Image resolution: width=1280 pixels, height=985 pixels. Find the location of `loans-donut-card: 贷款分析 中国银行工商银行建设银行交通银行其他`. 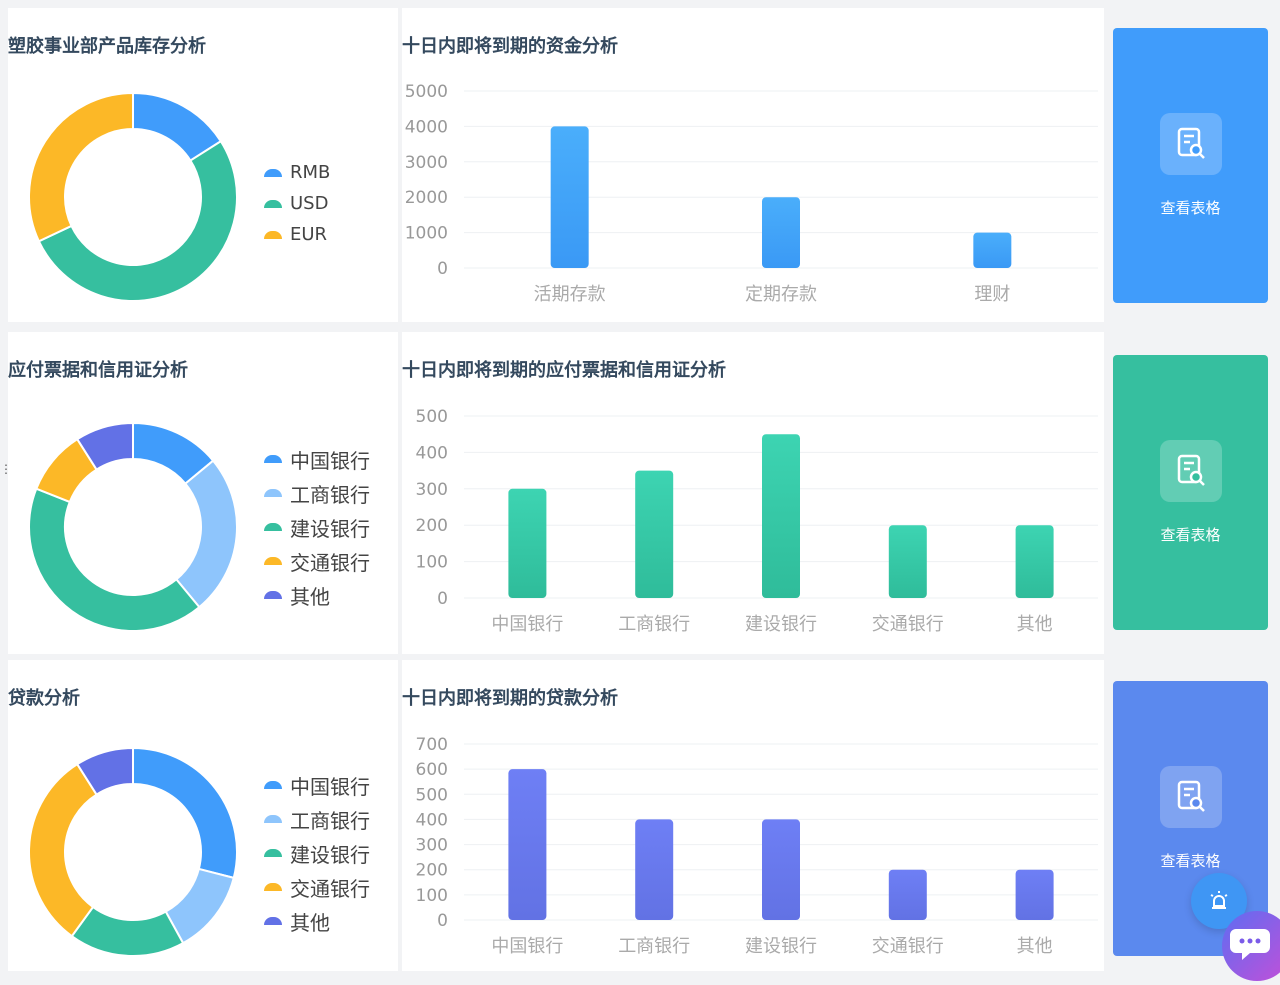

loans-donut-card: 贷款分析 中国银行工商银行建设银行交通银行其他 is located at coordinates (203, 815).